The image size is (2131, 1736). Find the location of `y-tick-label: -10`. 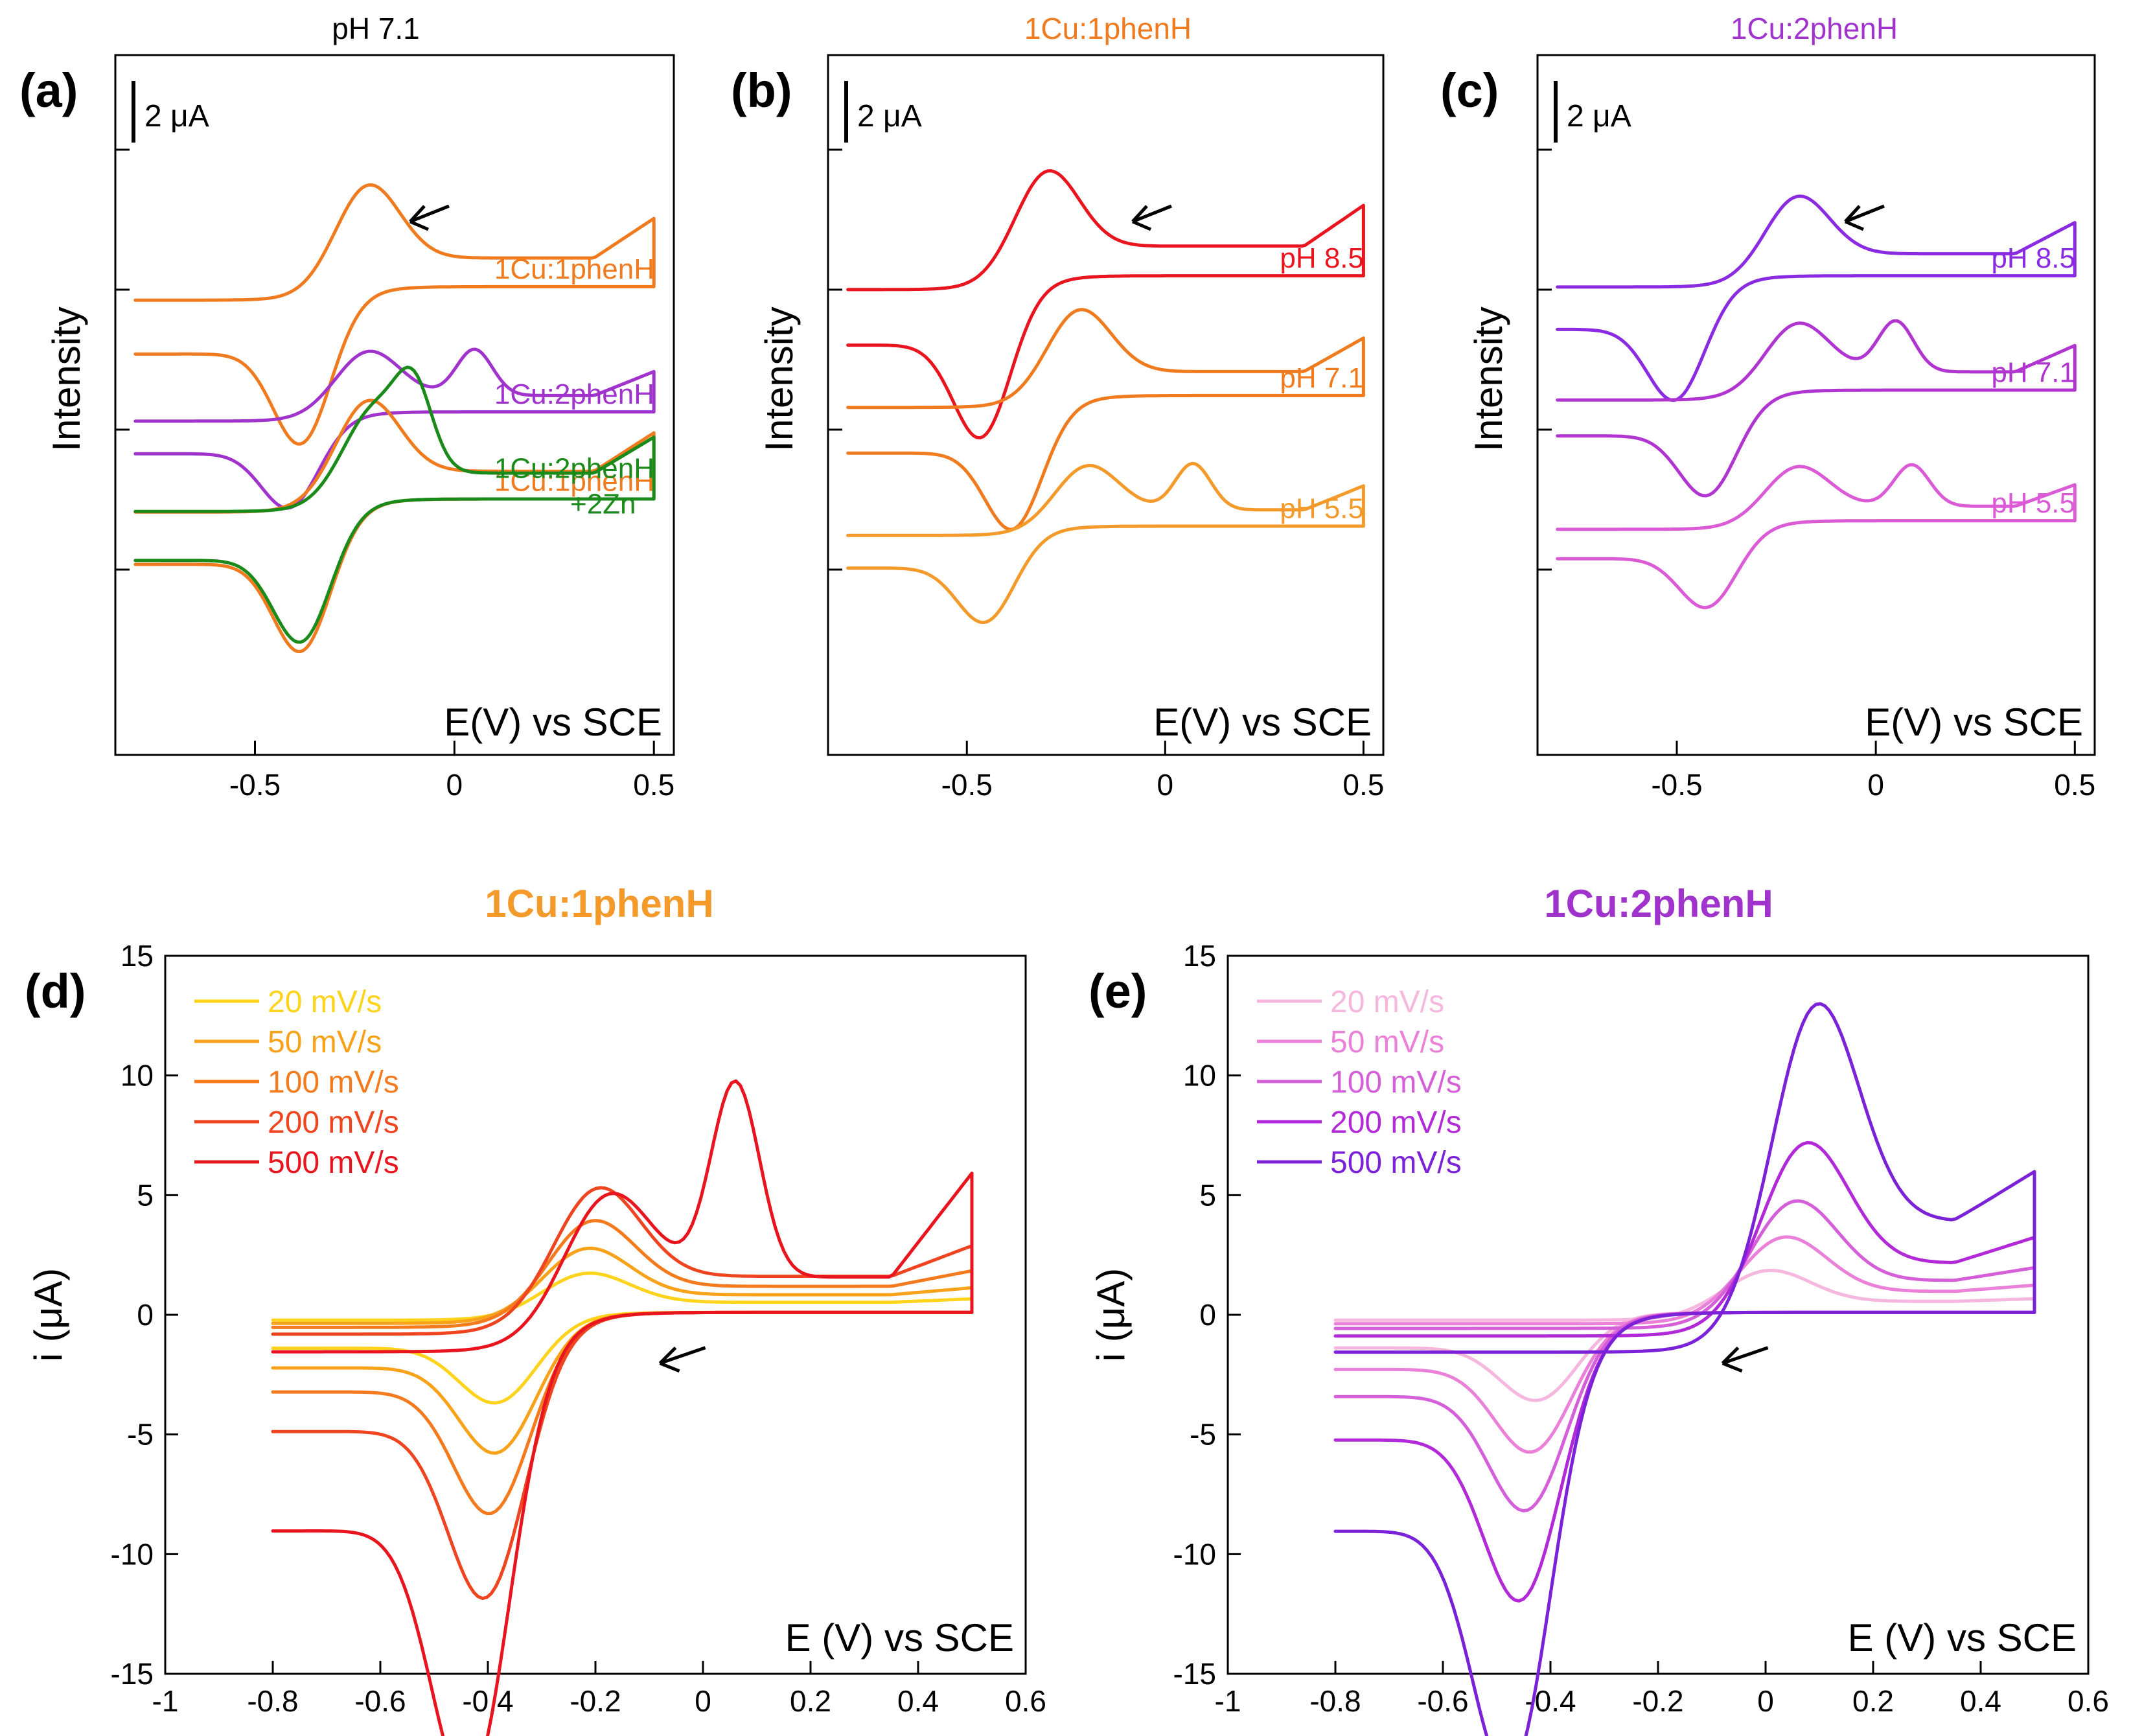

y-tick-label: -10 is located at coordinates (1195, 1554).